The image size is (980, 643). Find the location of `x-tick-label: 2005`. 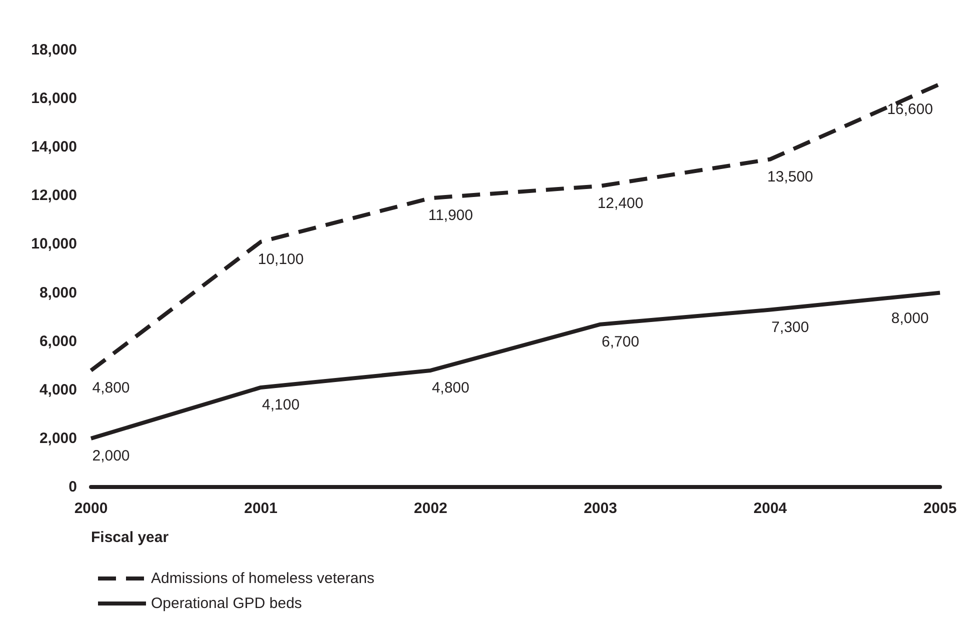

x-tick-label: 2005 is located at coordinates (940, 508).